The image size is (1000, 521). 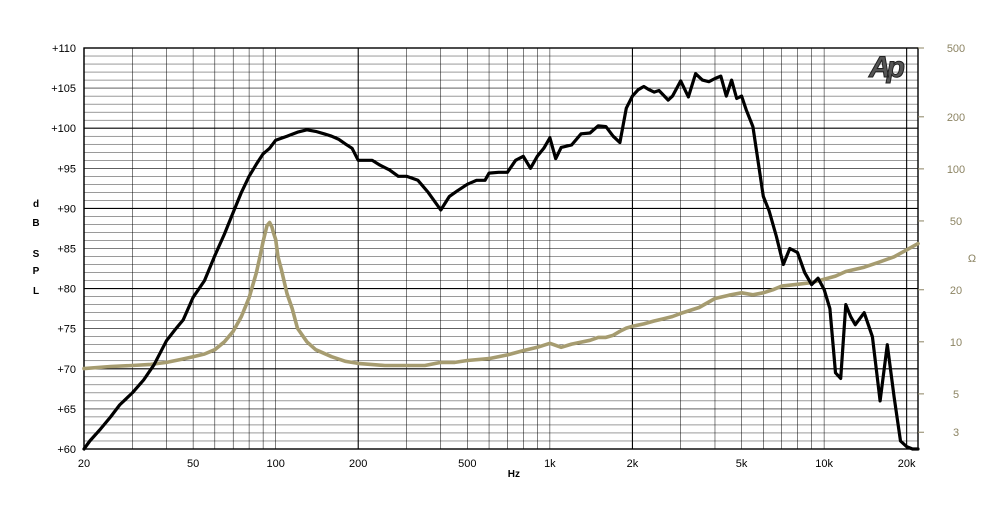 What do you see at coordinates (886, 67) in the screenshot?
I see `ap-logo: Ap` at bounding box center [886, 67].